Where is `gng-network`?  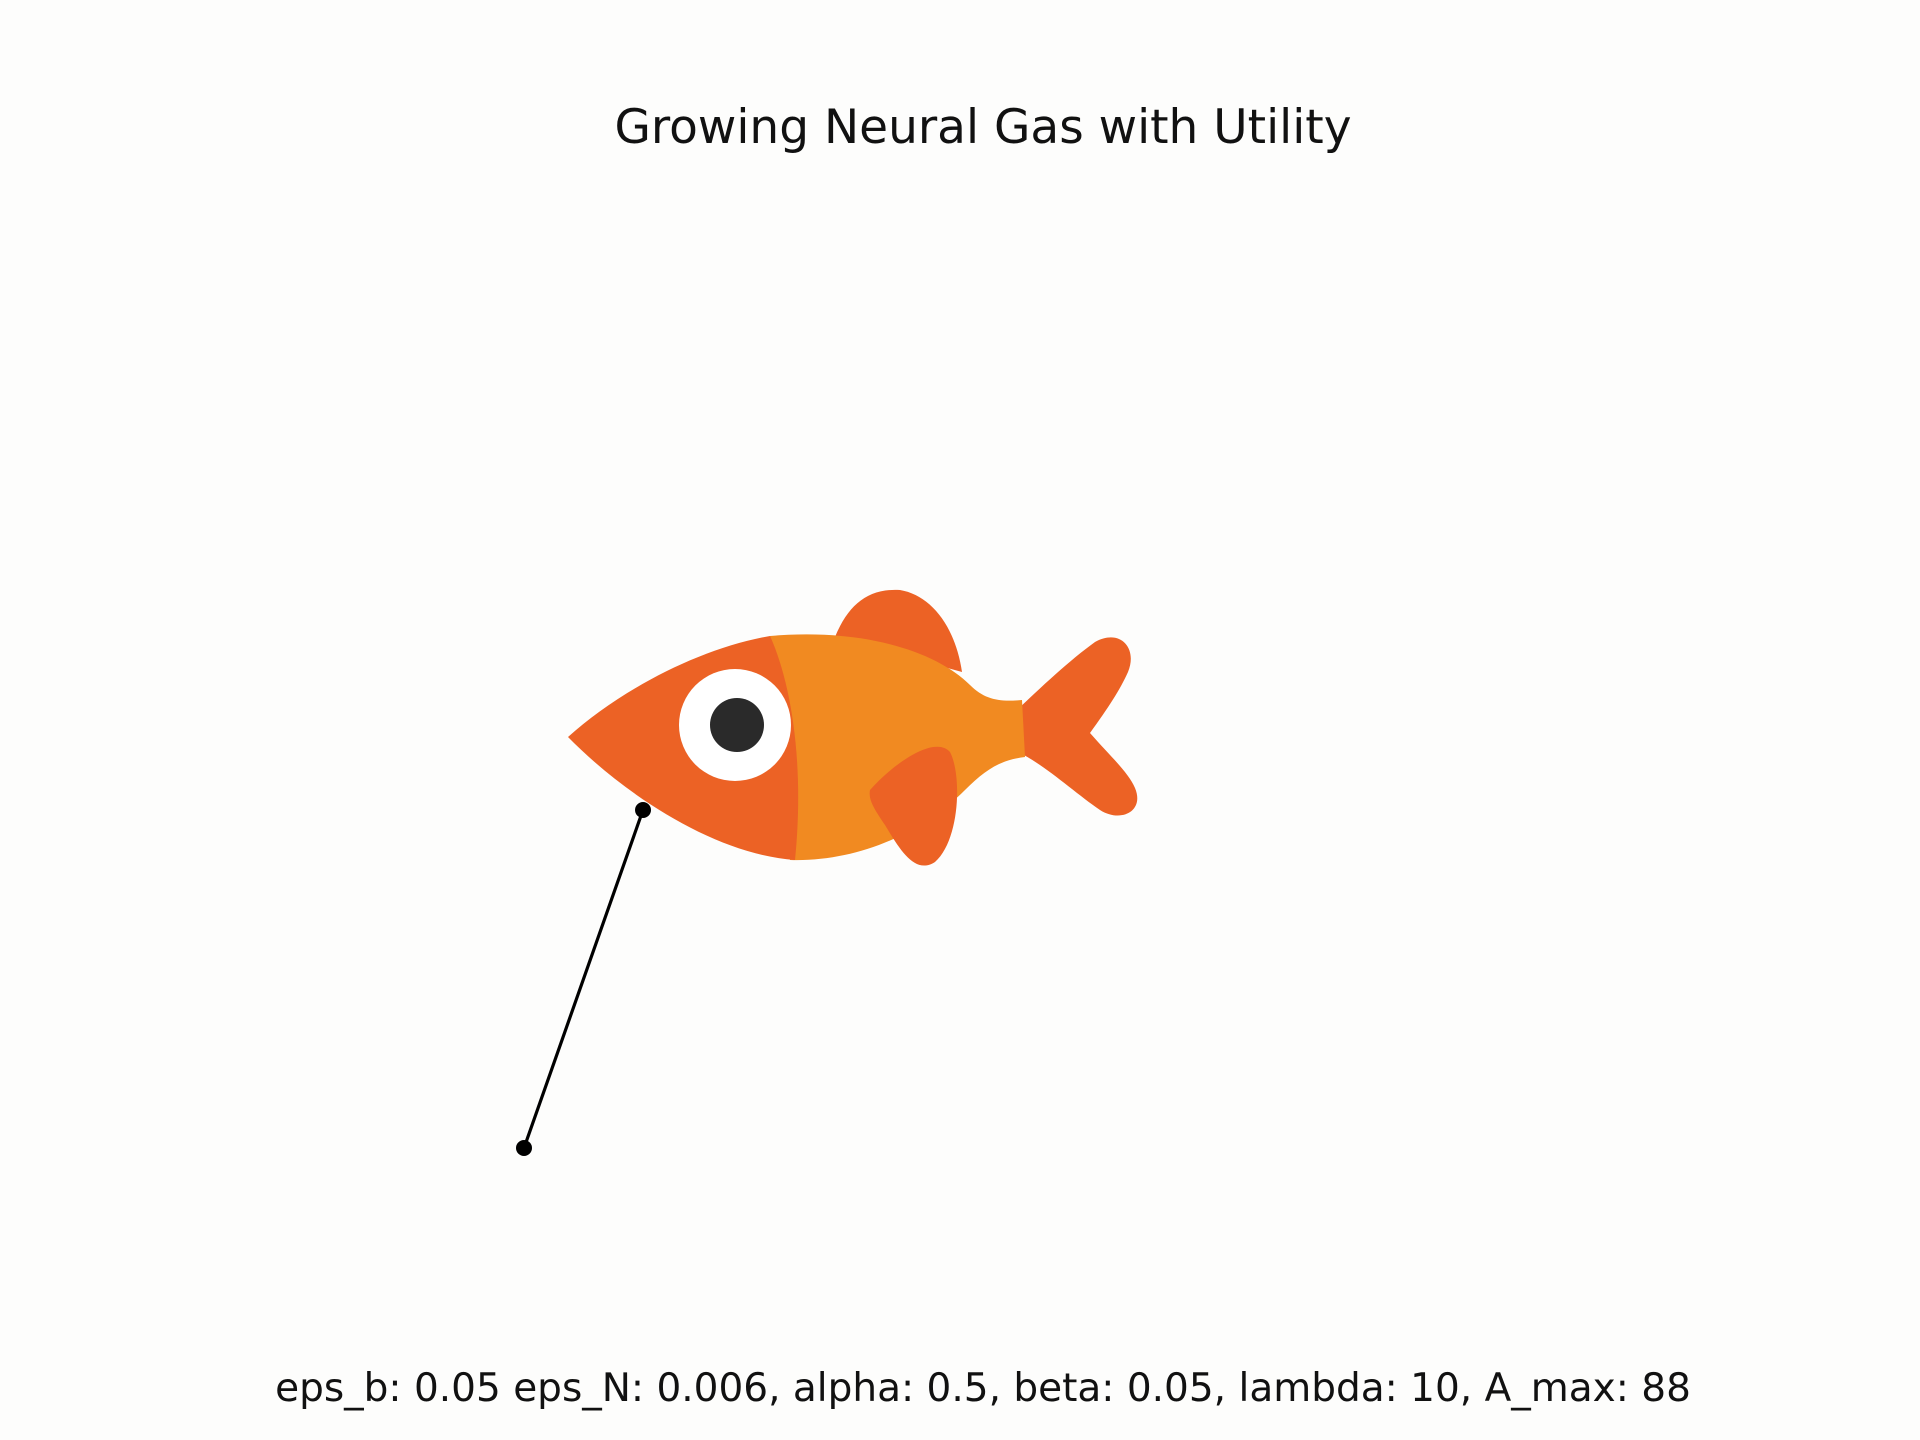
gng-network is located at coordinates (583, 979).